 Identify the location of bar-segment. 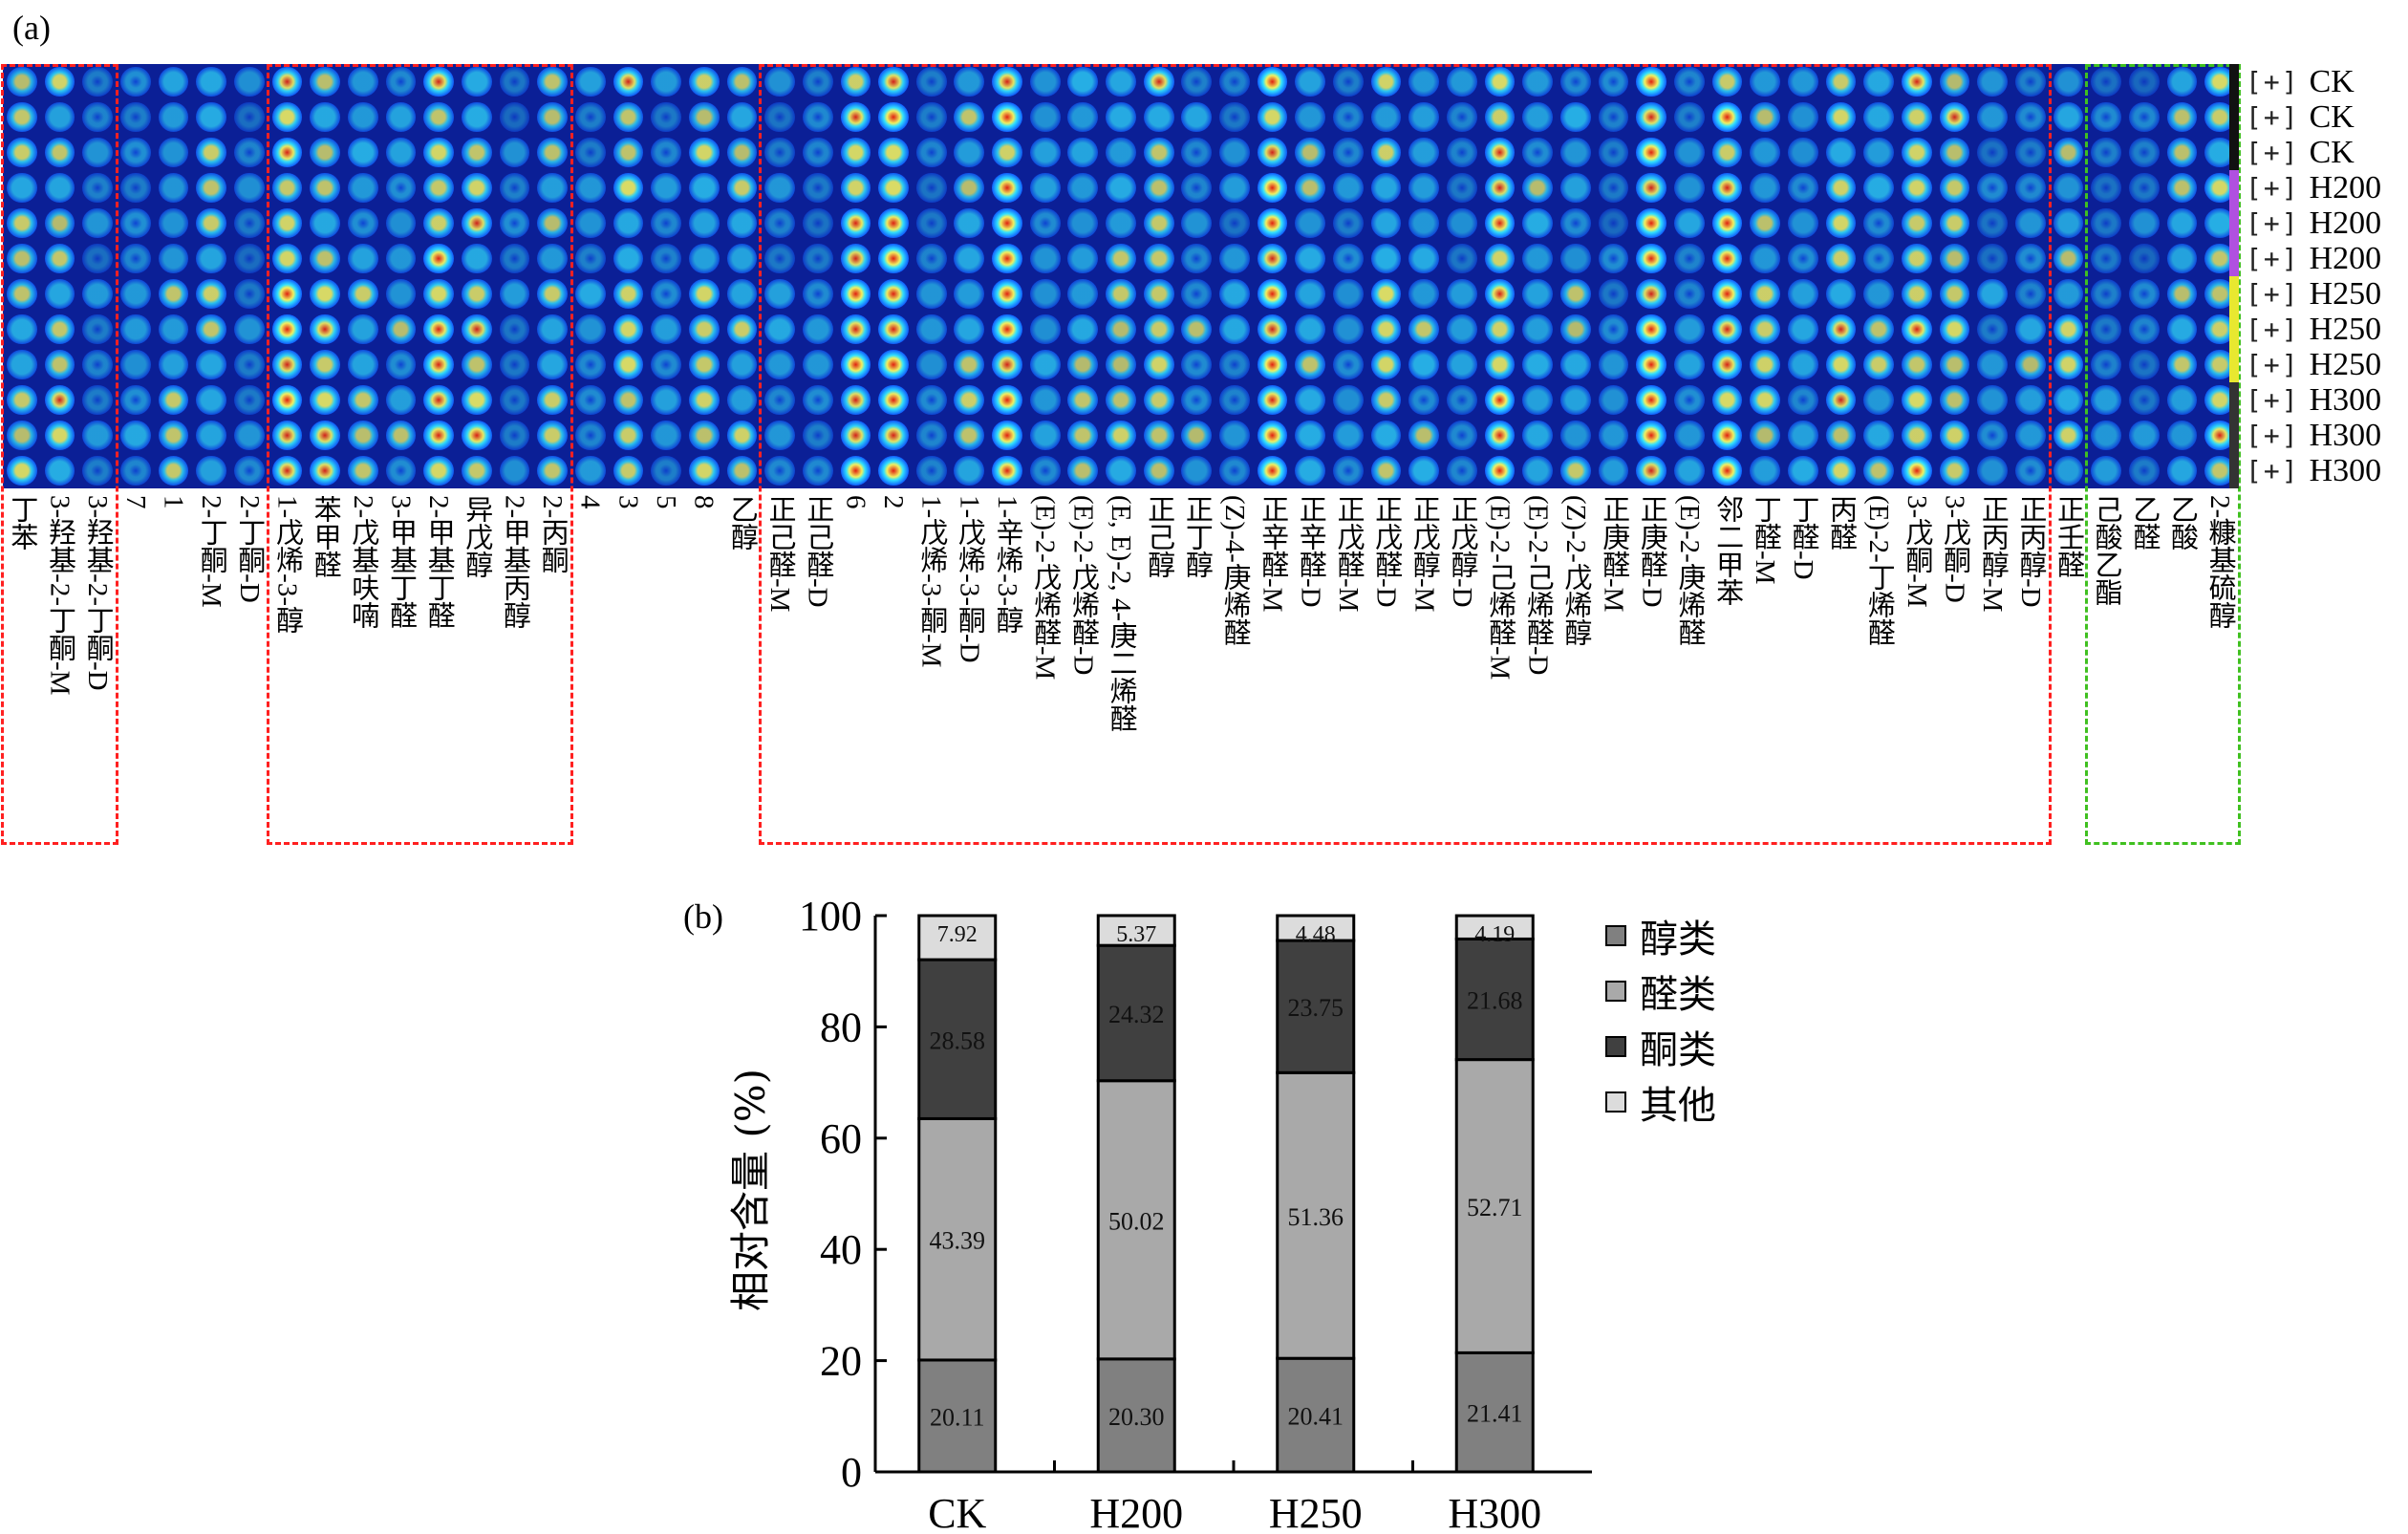
(958, 937).